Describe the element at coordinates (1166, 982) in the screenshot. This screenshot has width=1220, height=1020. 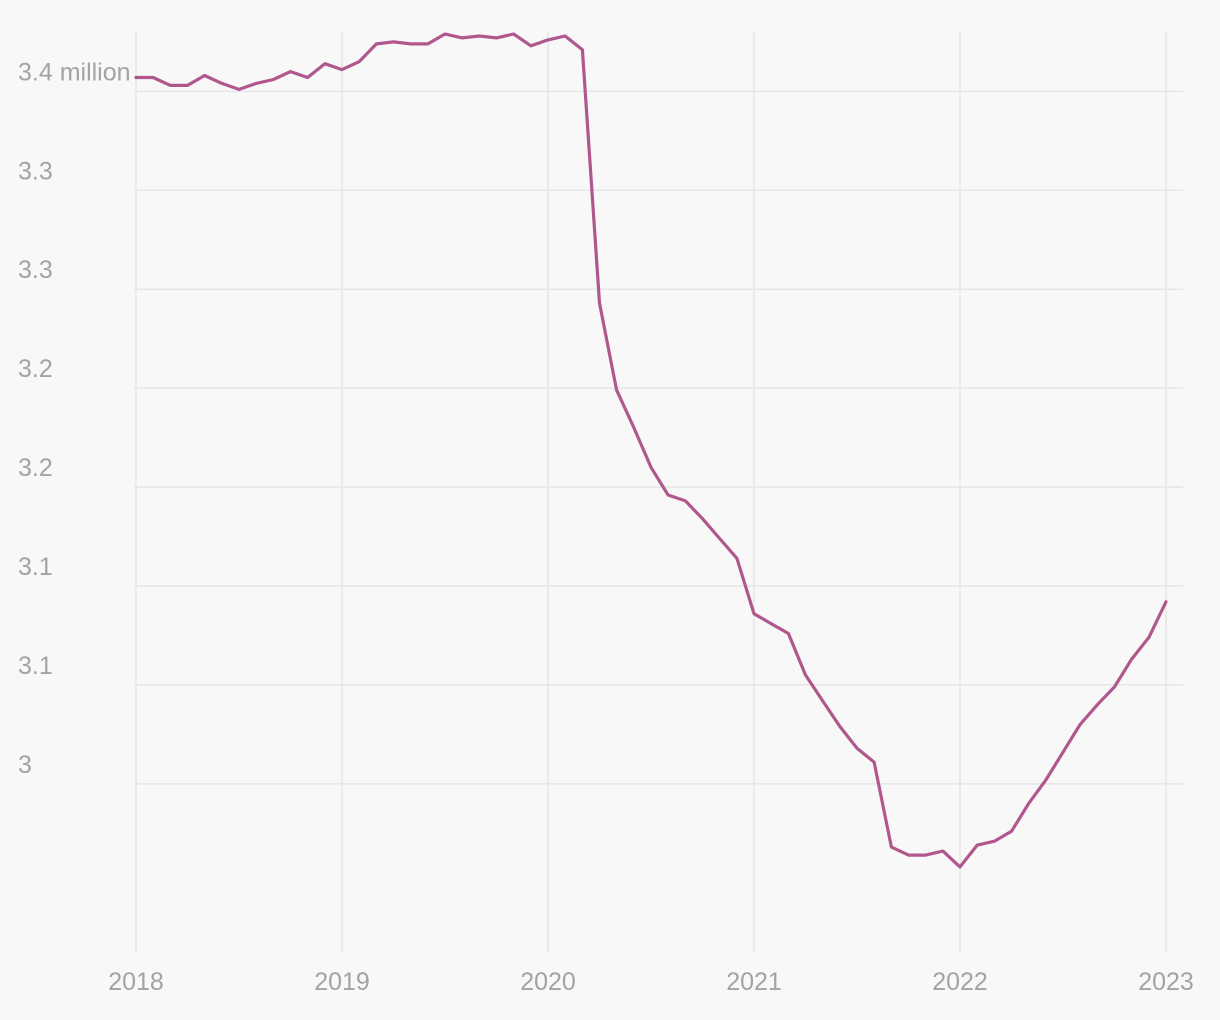
I see `x-tick-label: 2023` at that location.